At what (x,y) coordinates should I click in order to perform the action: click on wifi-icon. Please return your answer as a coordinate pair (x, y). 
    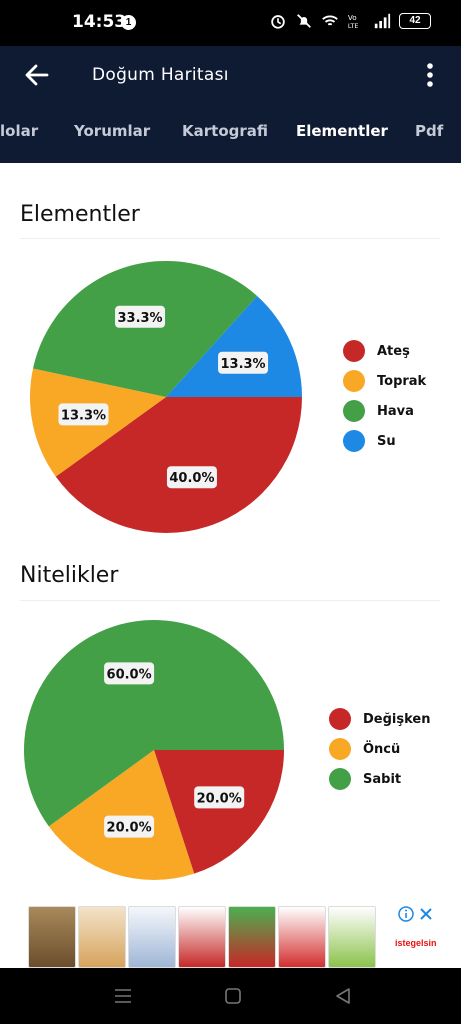
    Looking at the image, I should click on (330, 20).